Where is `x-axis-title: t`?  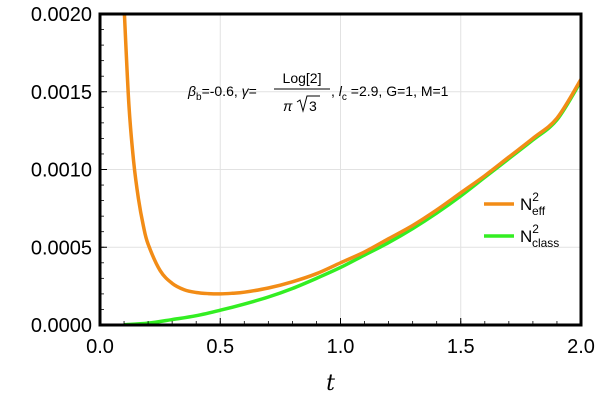
x-axis-title: t is located at coordinates (330, 383).